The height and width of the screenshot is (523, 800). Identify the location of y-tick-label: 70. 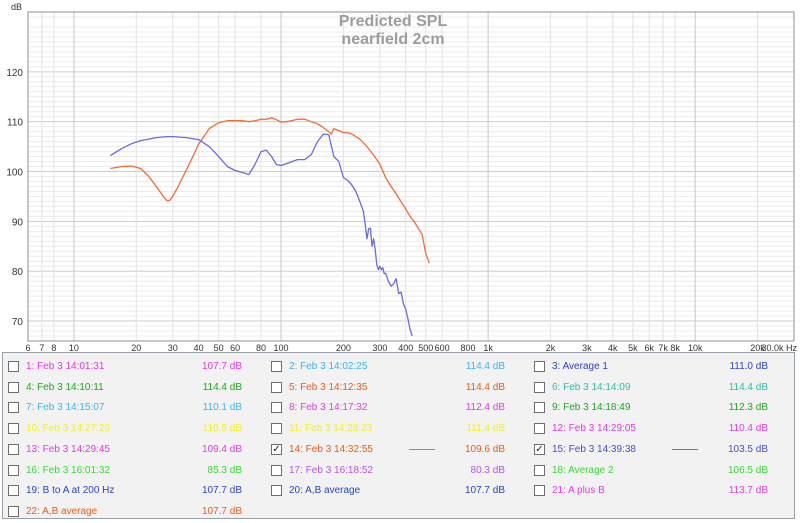
(18, 322).